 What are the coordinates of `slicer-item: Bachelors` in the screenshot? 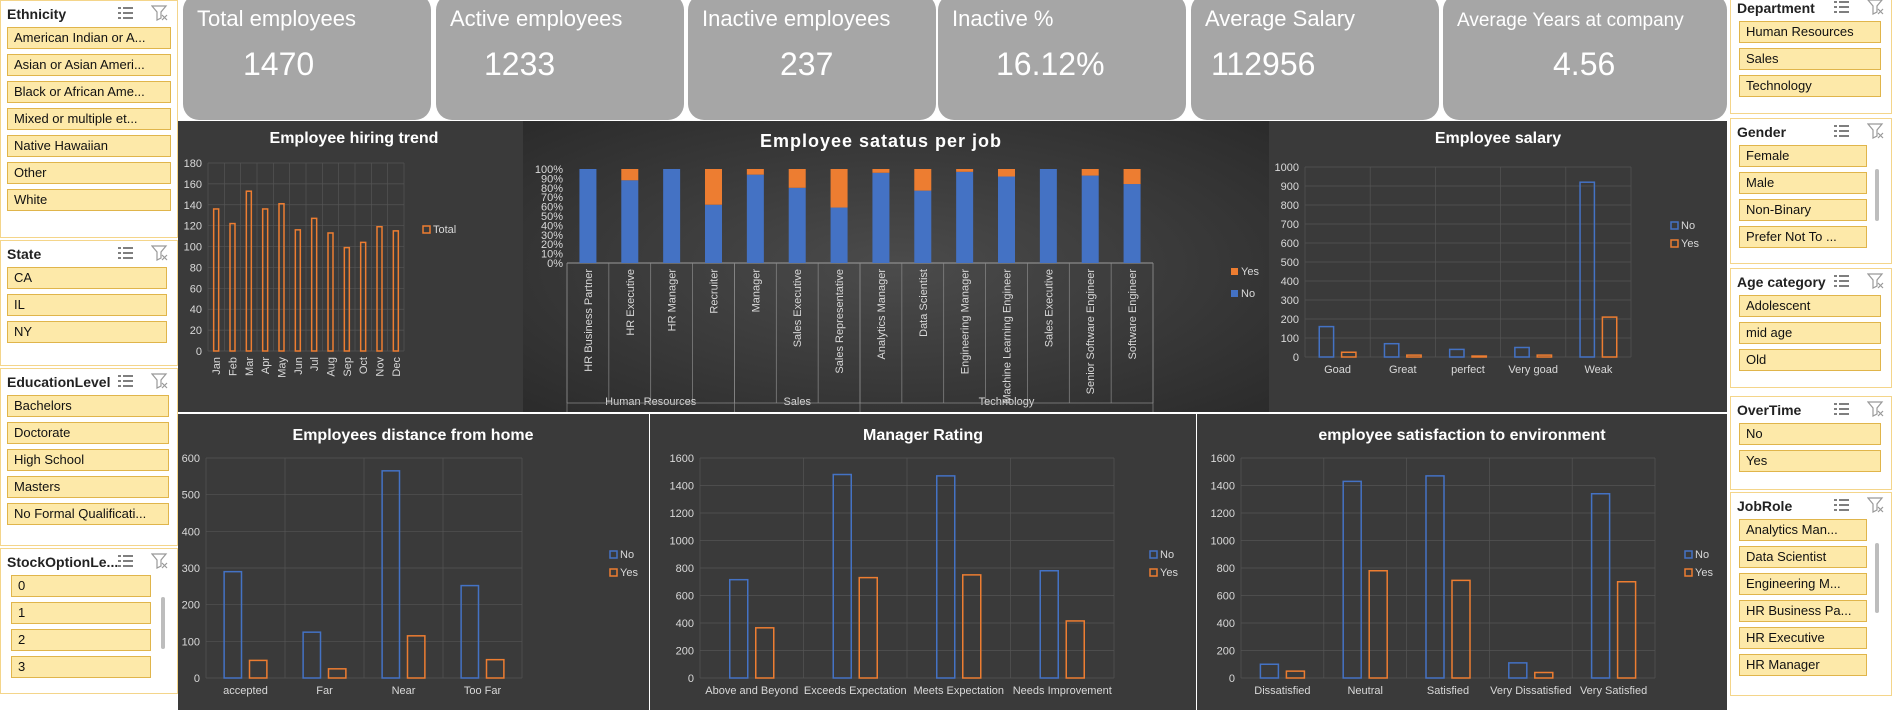 It's located at (88, 406).